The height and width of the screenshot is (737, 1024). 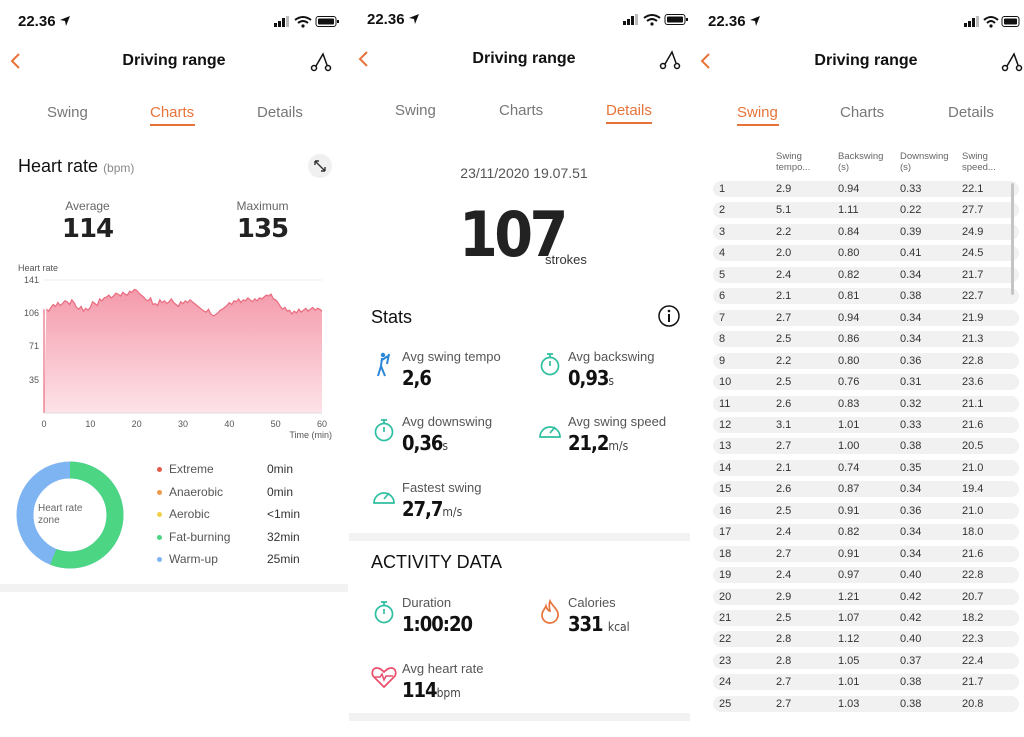 What do you see at coordinates (60, 514) in the screenshot?
I see `zone-center-label: Heart rate zone` at bounding box center [60, 514].